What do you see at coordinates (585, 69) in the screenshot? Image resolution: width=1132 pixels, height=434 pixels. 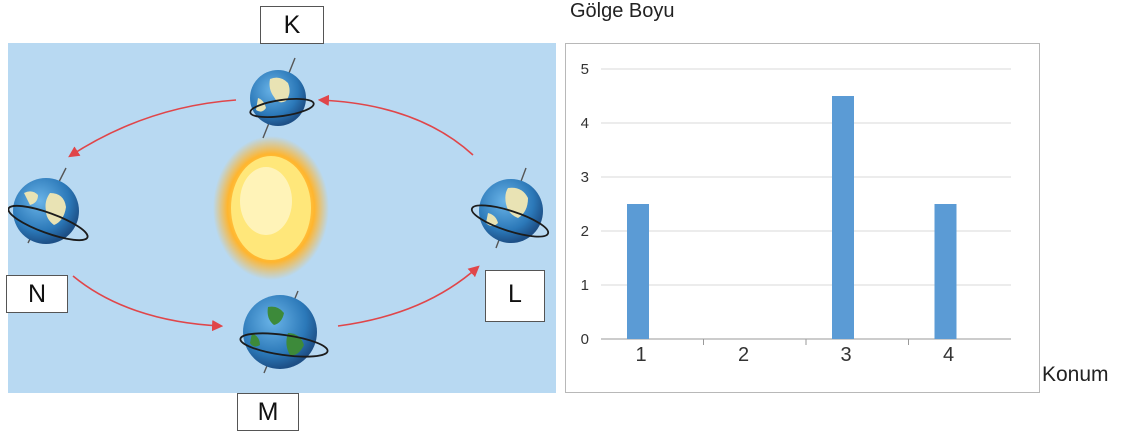 I see `y-tick-label: 5` at bounding box center [585, 69].